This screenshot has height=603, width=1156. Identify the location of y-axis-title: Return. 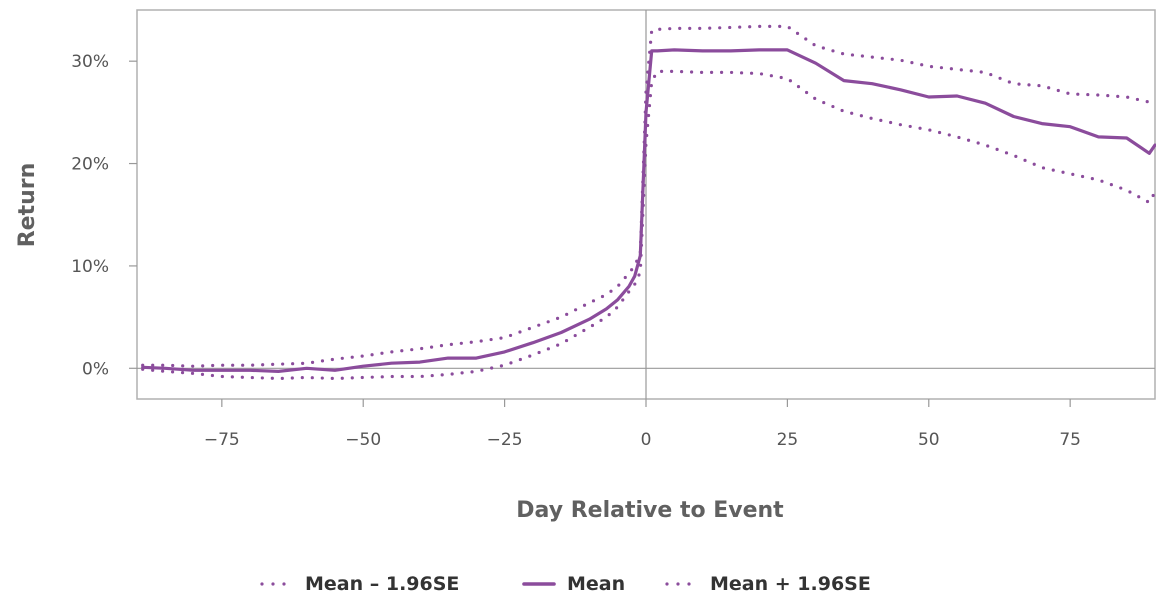
(27, 205).